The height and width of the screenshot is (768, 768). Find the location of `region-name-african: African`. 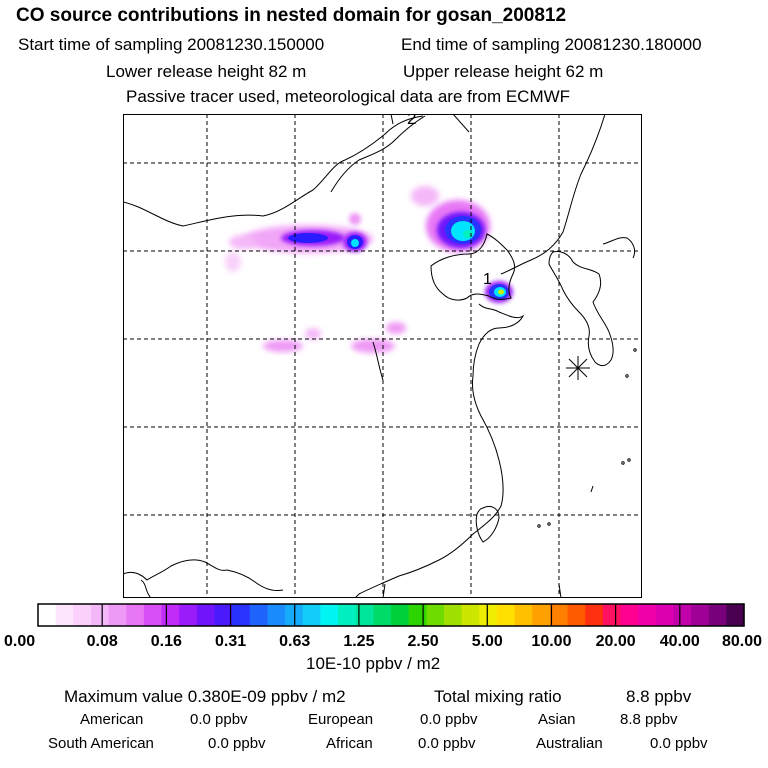

region-name-african: African is located at coordinates (349, 743).